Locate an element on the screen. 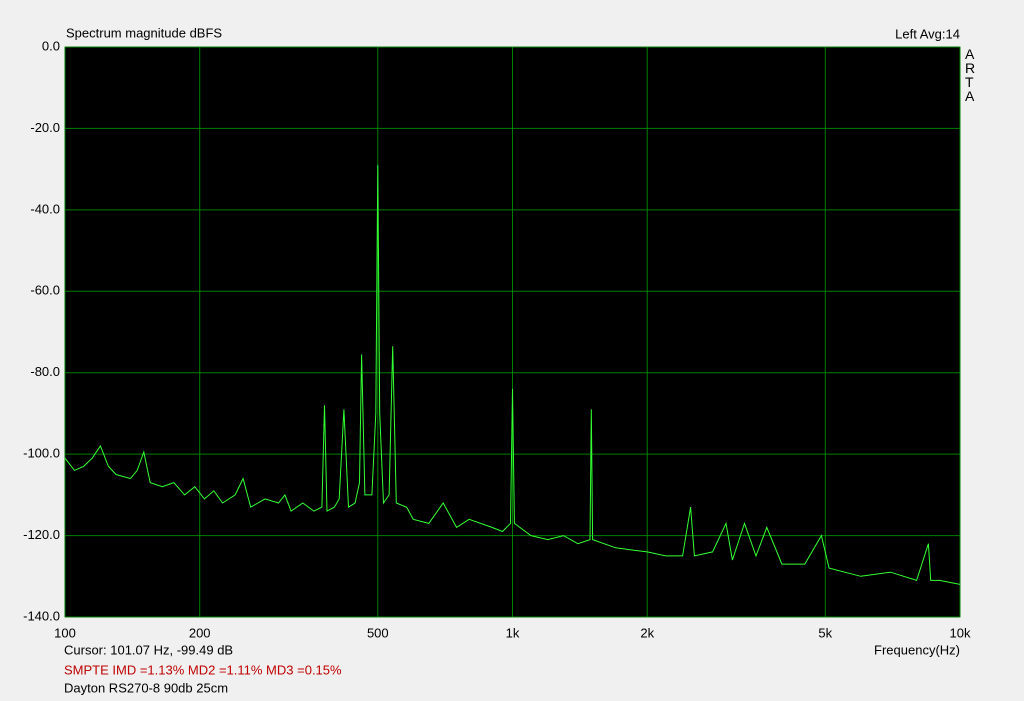 This screenshot has height=701, width=1024. x-axis-label: Frequency(Hz) is located at coordinates (917, 649).